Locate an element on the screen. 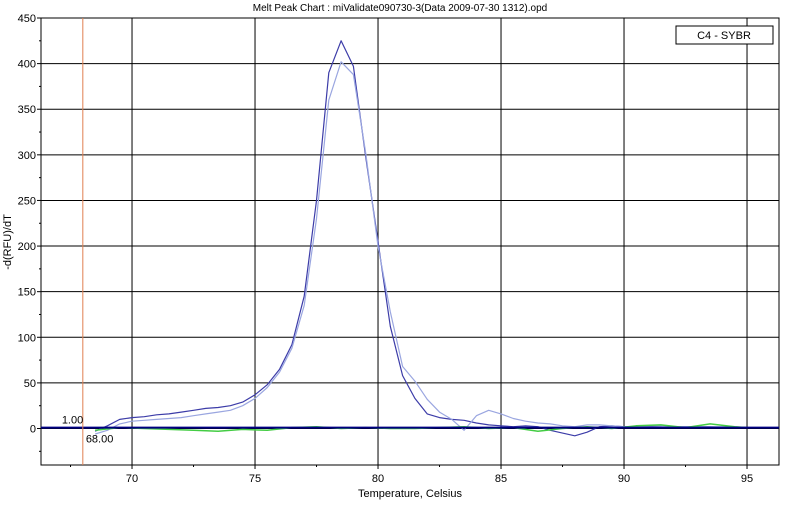 The width and height of the screenshot is (800, 505). y-axis-title: -d(RFU)/dT is located at coordinates (8, 242).